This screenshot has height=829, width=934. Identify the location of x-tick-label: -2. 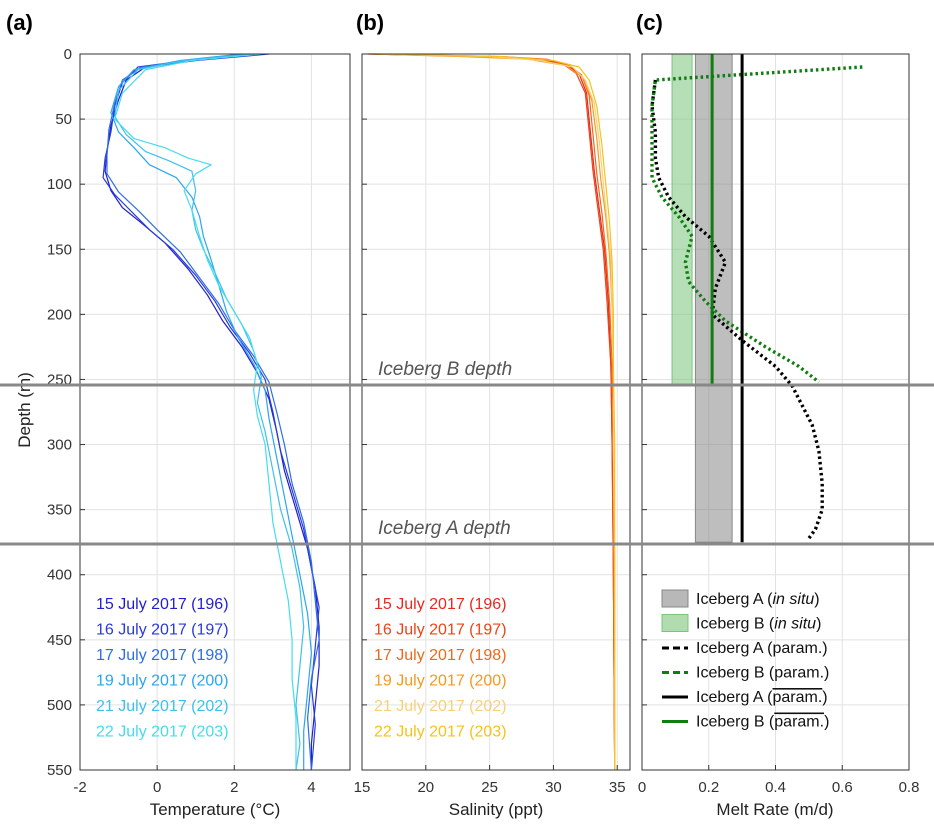
(79, 787).